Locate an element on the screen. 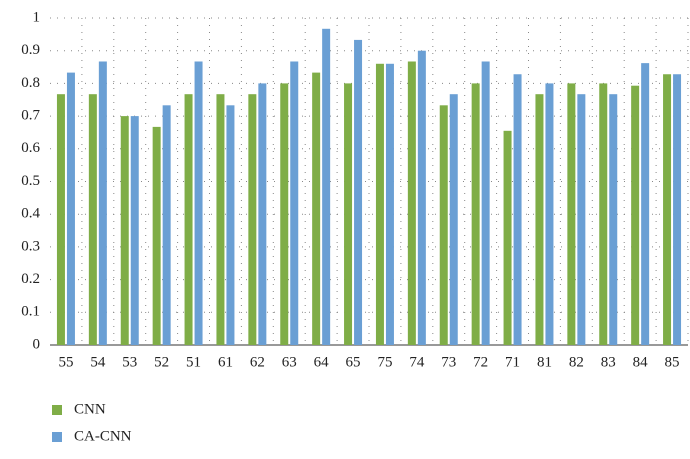 This screenshot has height=459, width=690. x-tick-label: 73 is located at coordinates (448, 362).